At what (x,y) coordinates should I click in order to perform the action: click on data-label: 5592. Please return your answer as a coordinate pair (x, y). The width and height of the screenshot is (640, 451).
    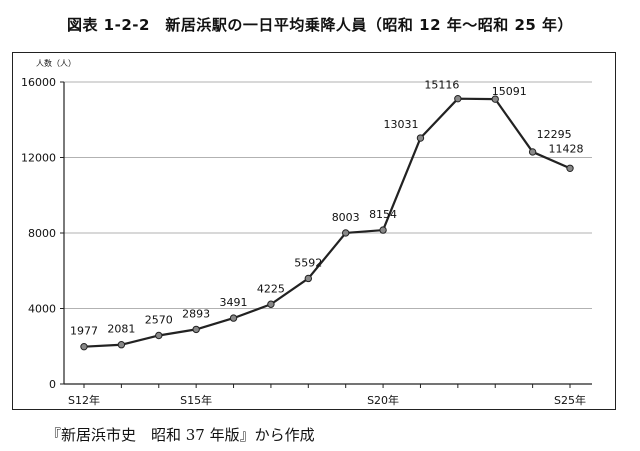
    Looking at the image, I should click on (308, 262).